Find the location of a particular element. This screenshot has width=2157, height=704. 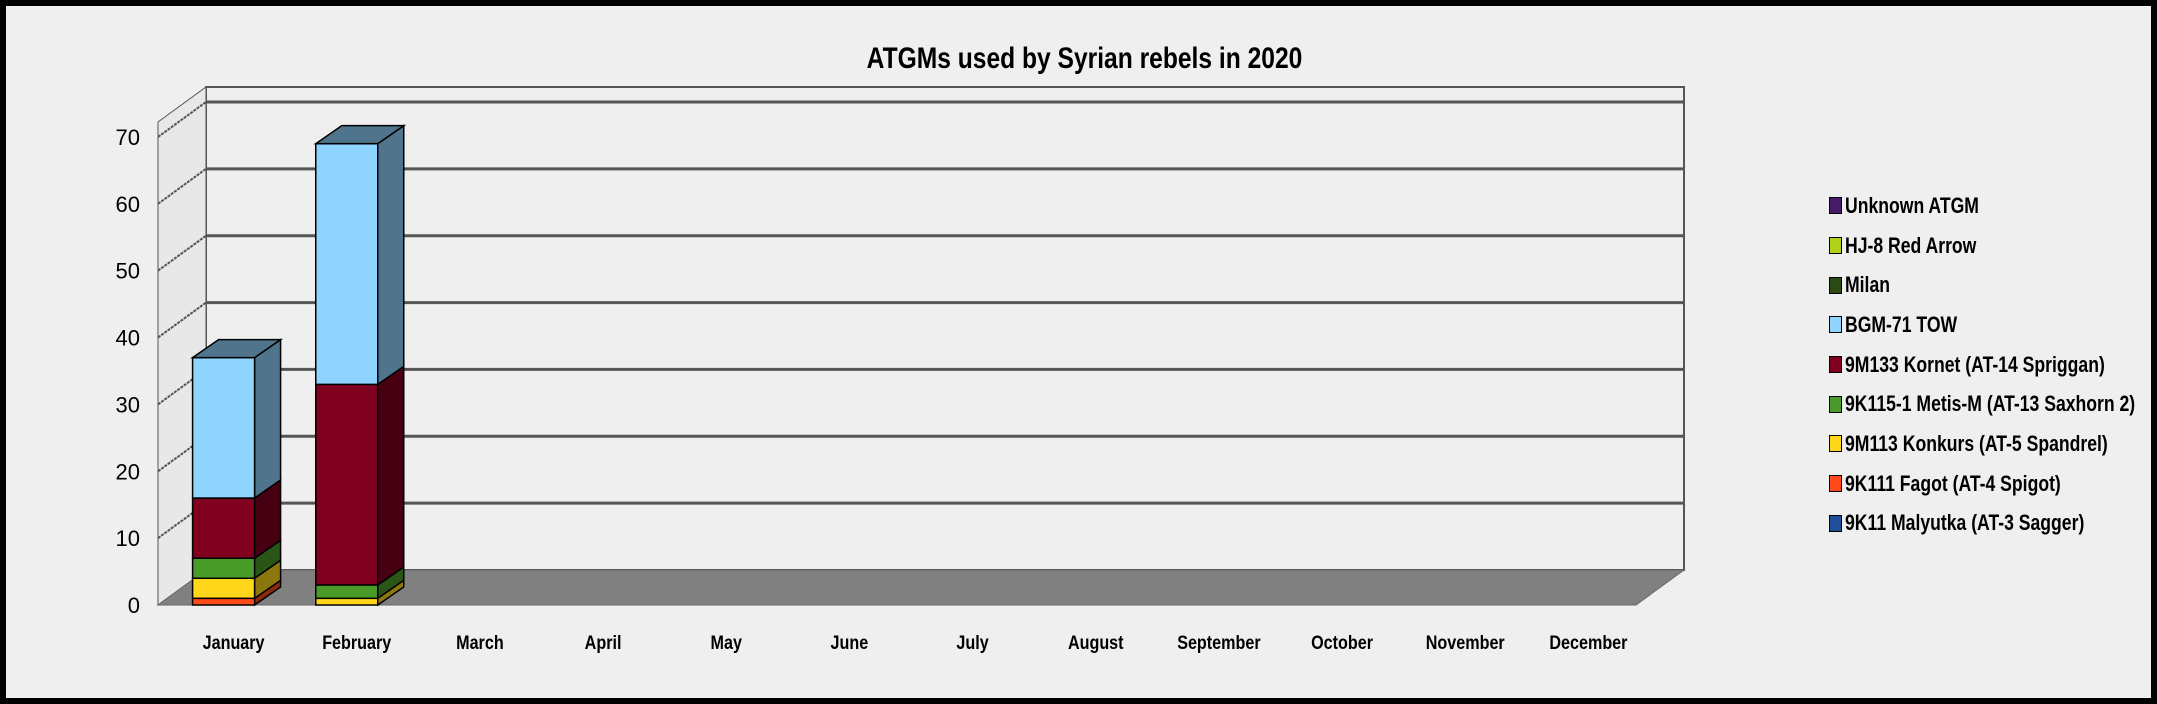

x-tick-label: May is located at coordinates (727, 643).